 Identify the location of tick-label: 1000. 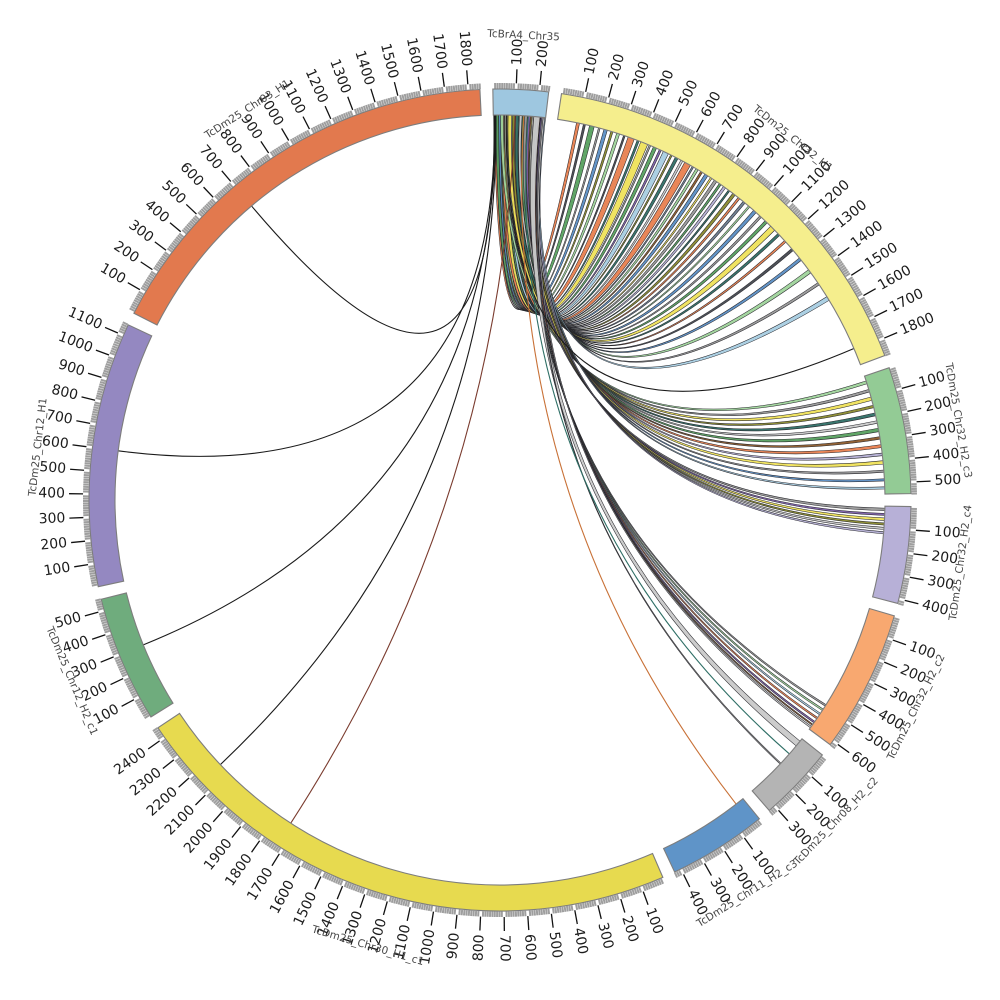
(427, 947).